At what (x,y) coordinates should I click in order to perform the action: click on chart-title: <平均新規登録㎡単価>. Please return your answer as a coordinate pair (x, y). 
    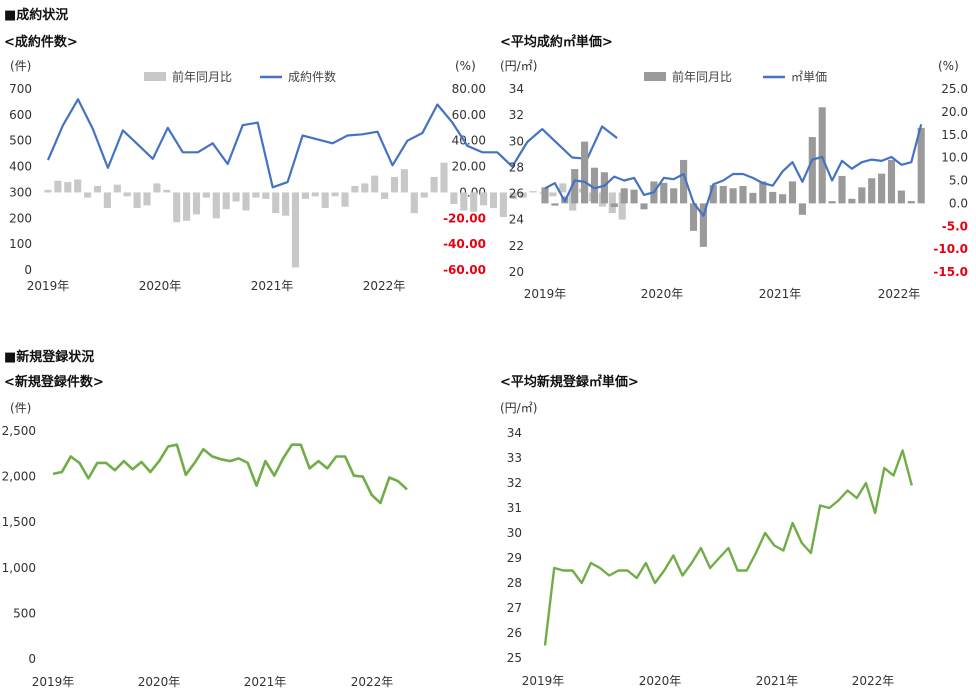
    Looking at the image, I should click on (569, 382).